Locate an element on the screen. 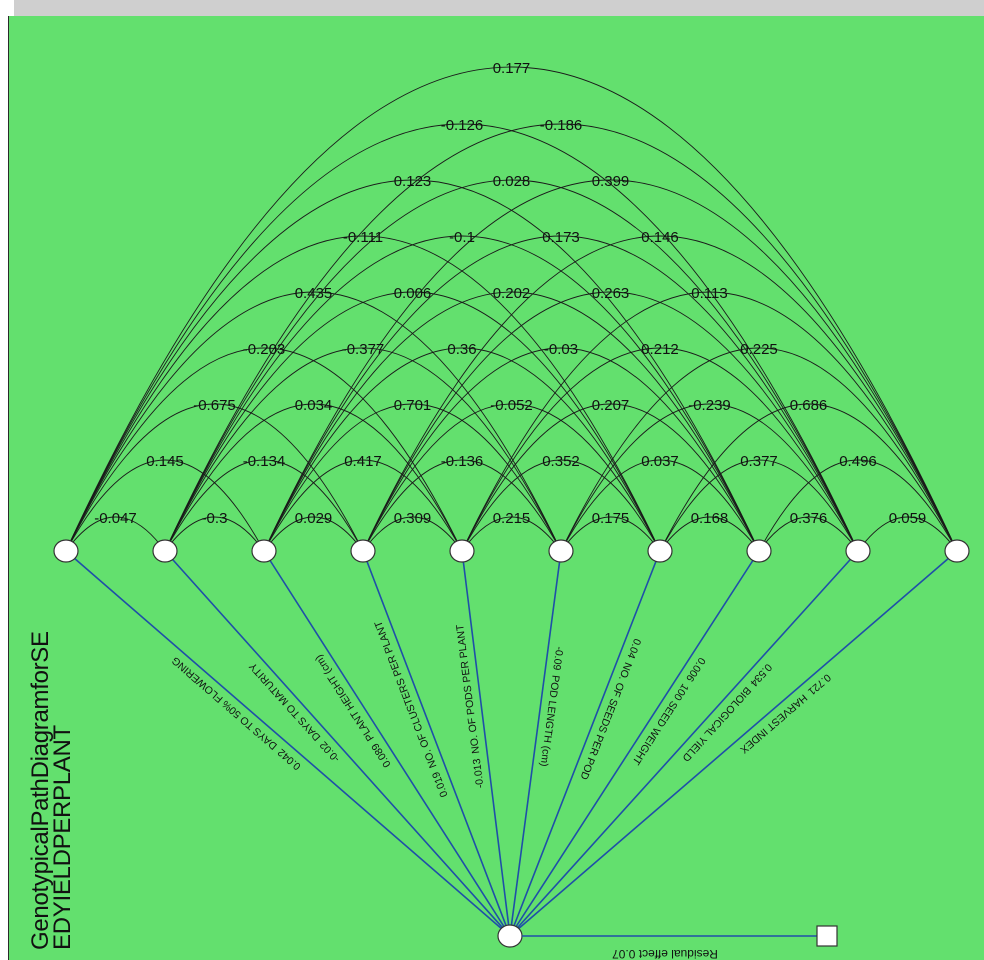 This screenshot has width=984, height=960. correlation-label-6-10: 0.225 is located at coordinates (759, 349).